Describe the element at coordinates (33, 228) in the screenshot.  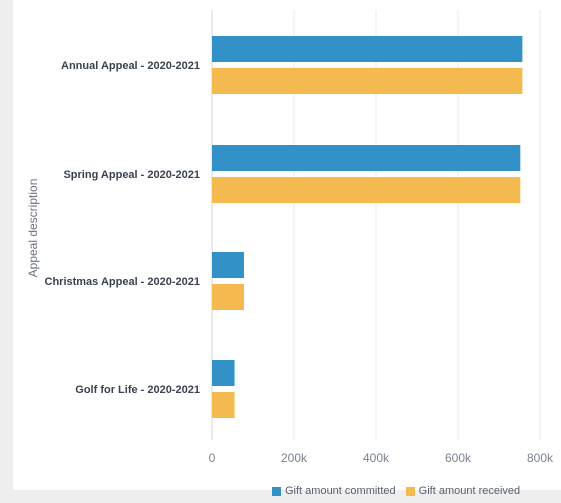
I see `y-axis-label: Appeal description` at that location.